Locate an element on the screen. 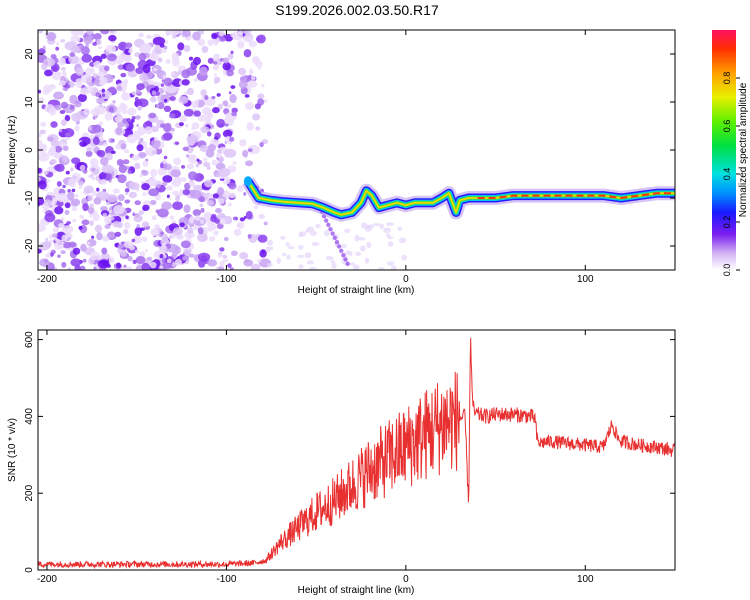  y-tick-label: 0 is located at coordinates (29, 570).